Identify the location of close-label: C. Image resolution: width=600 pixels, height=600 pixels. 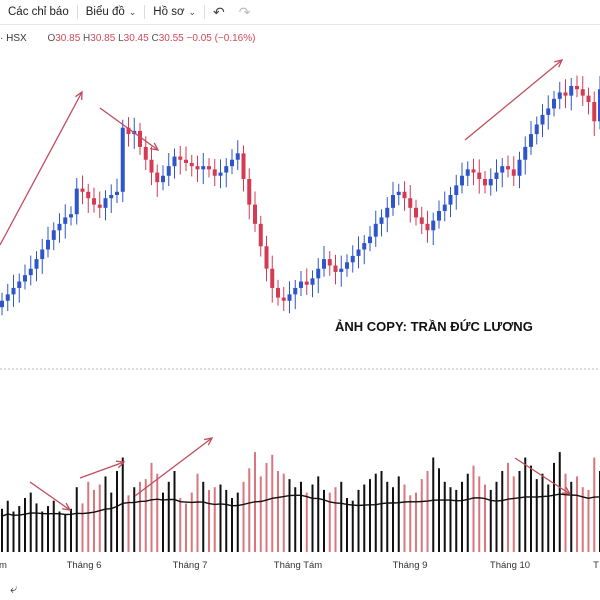
(155, 38).